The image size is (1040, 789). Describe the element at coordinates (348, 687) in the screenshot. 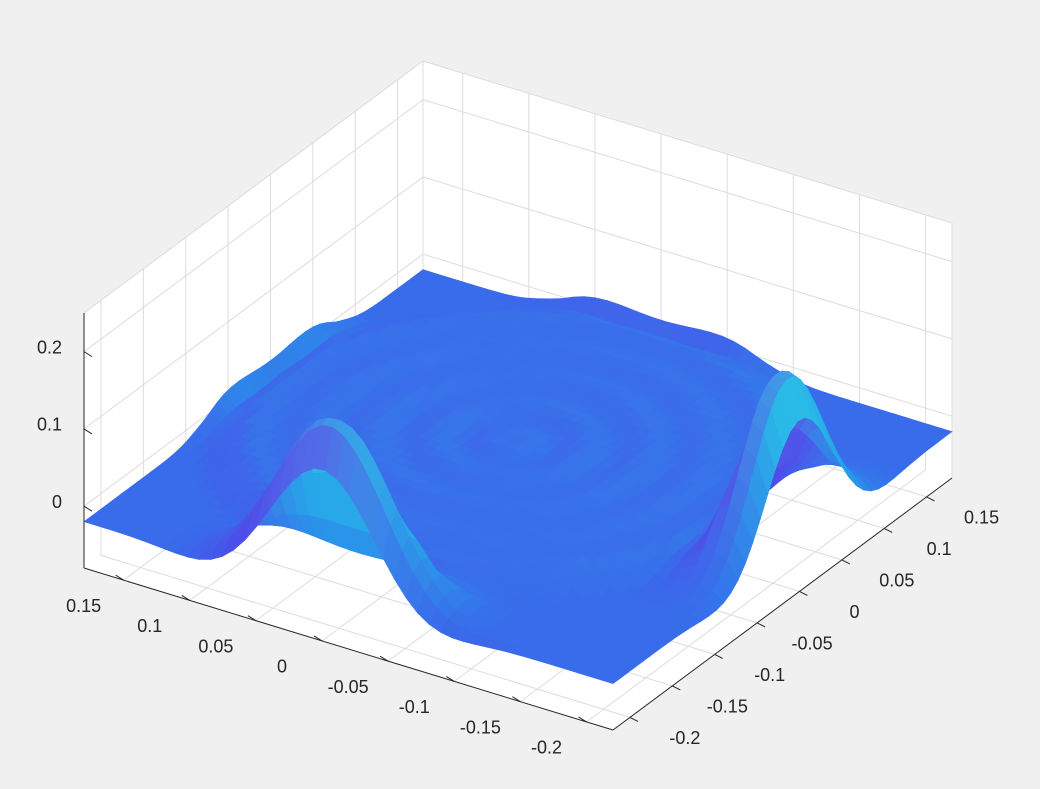

I see `x-tick-label: -0.05` at that location.